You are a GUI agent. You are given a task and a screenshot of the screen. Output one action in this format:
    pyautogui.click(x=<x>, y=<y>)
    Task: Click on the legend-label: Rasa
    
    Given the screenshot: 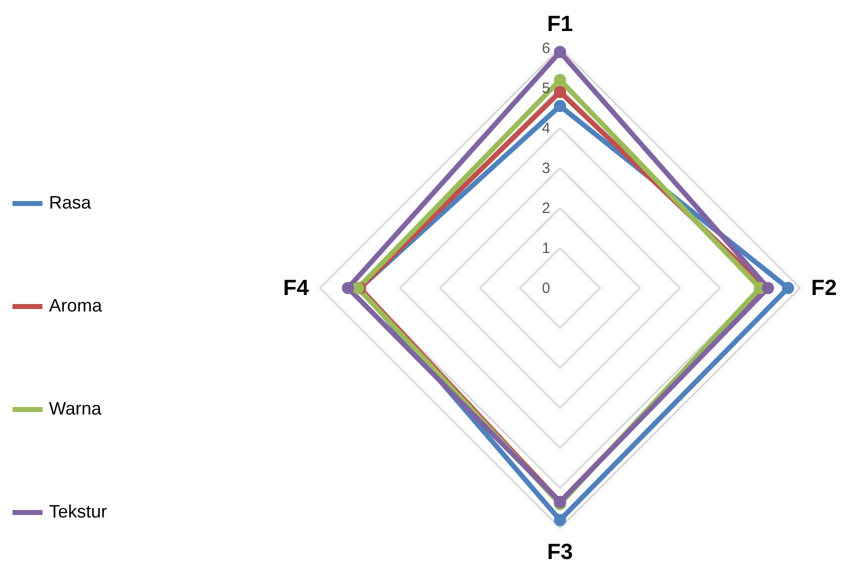 What is the action you would take?
    pyautogui.click(x=70, y=202)
    